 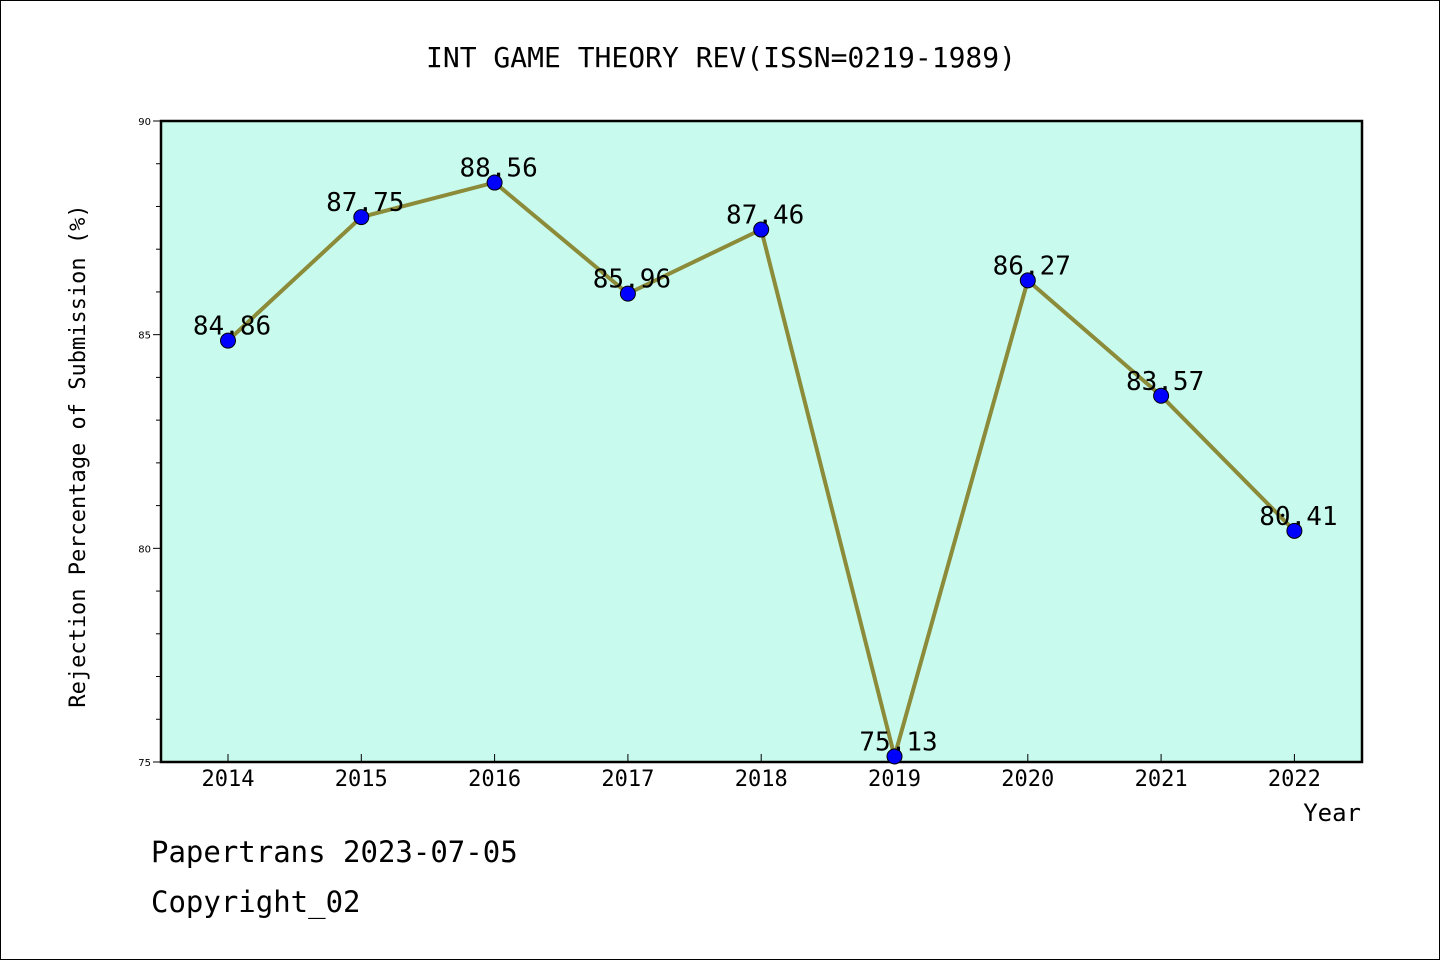 What do you see at coordinates (1161, 779) in the screenshot?
I see `x-tick-label: 2021` at bounding box center [1161, 779].